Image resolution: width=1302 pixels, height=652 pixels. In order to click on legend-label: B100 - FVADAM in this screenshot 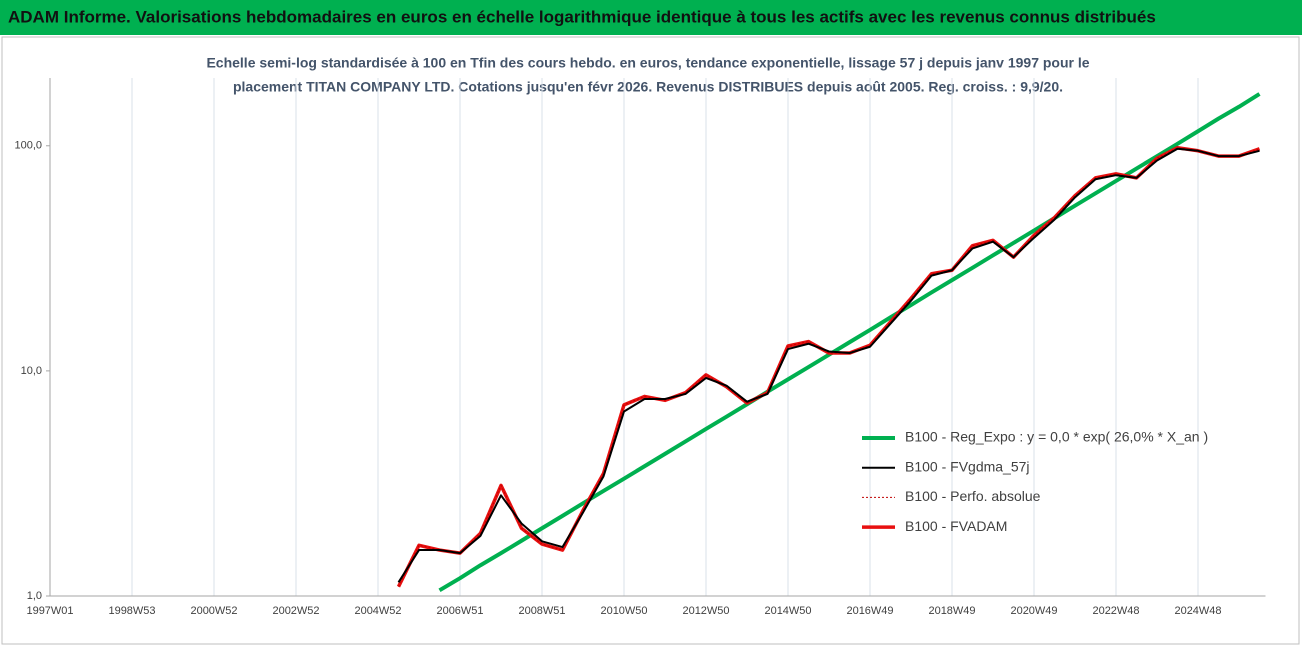, I will do `click(956, 526)`.